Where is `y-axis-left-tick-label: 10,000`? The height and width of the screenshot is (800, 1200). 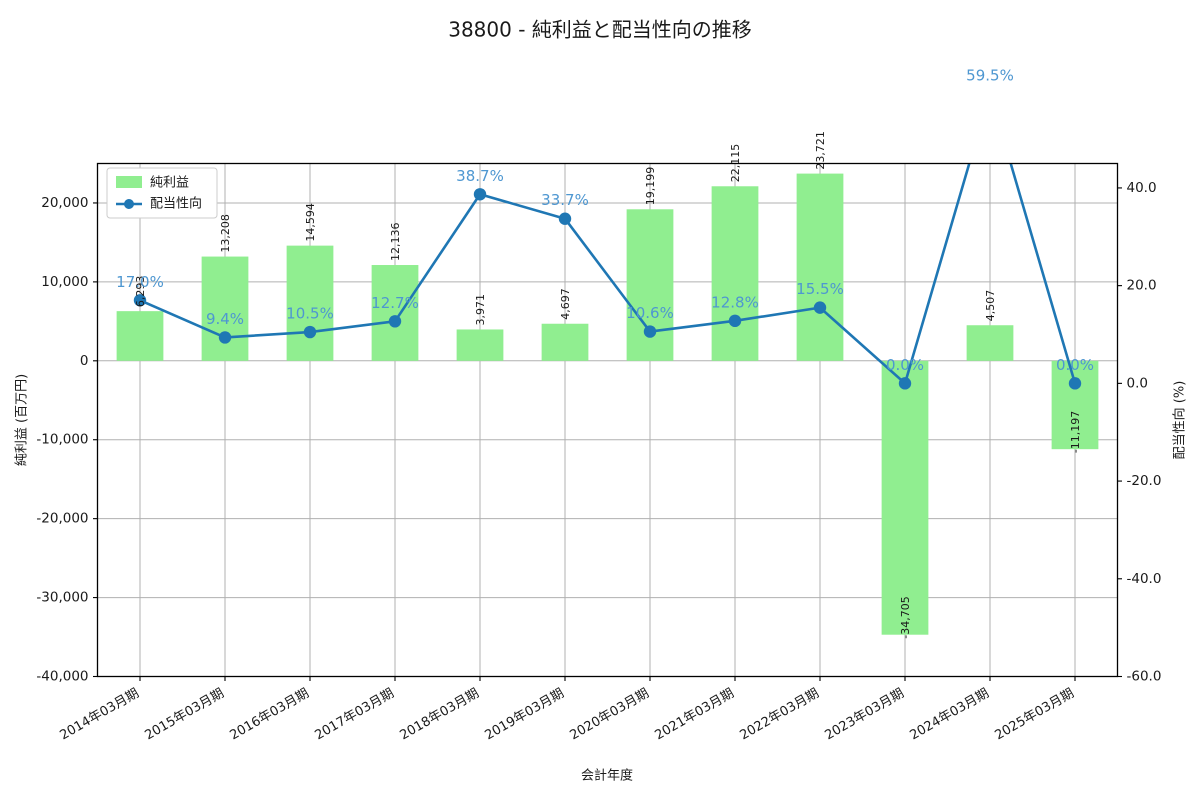
y-axis-left-tick-label: 10,000 is located at coordinates (64, 282).